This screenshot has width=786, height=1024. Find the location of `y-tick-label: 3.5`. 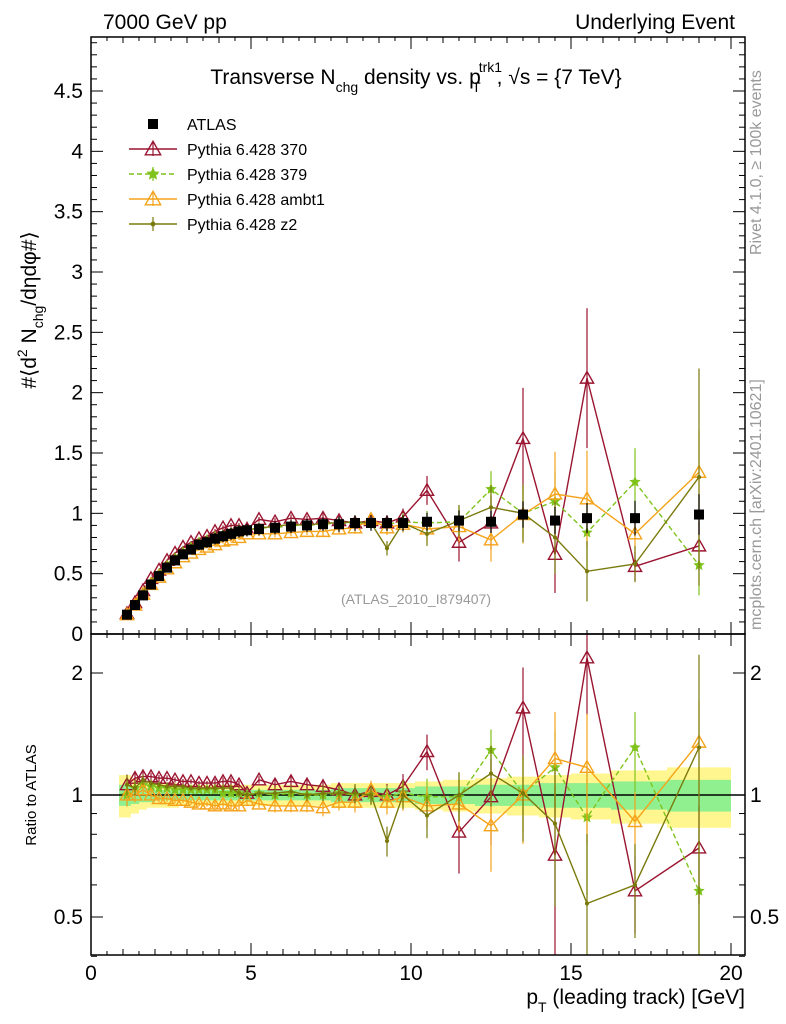

y-tick-label: 3.5 is located at coordinates (68, 212).